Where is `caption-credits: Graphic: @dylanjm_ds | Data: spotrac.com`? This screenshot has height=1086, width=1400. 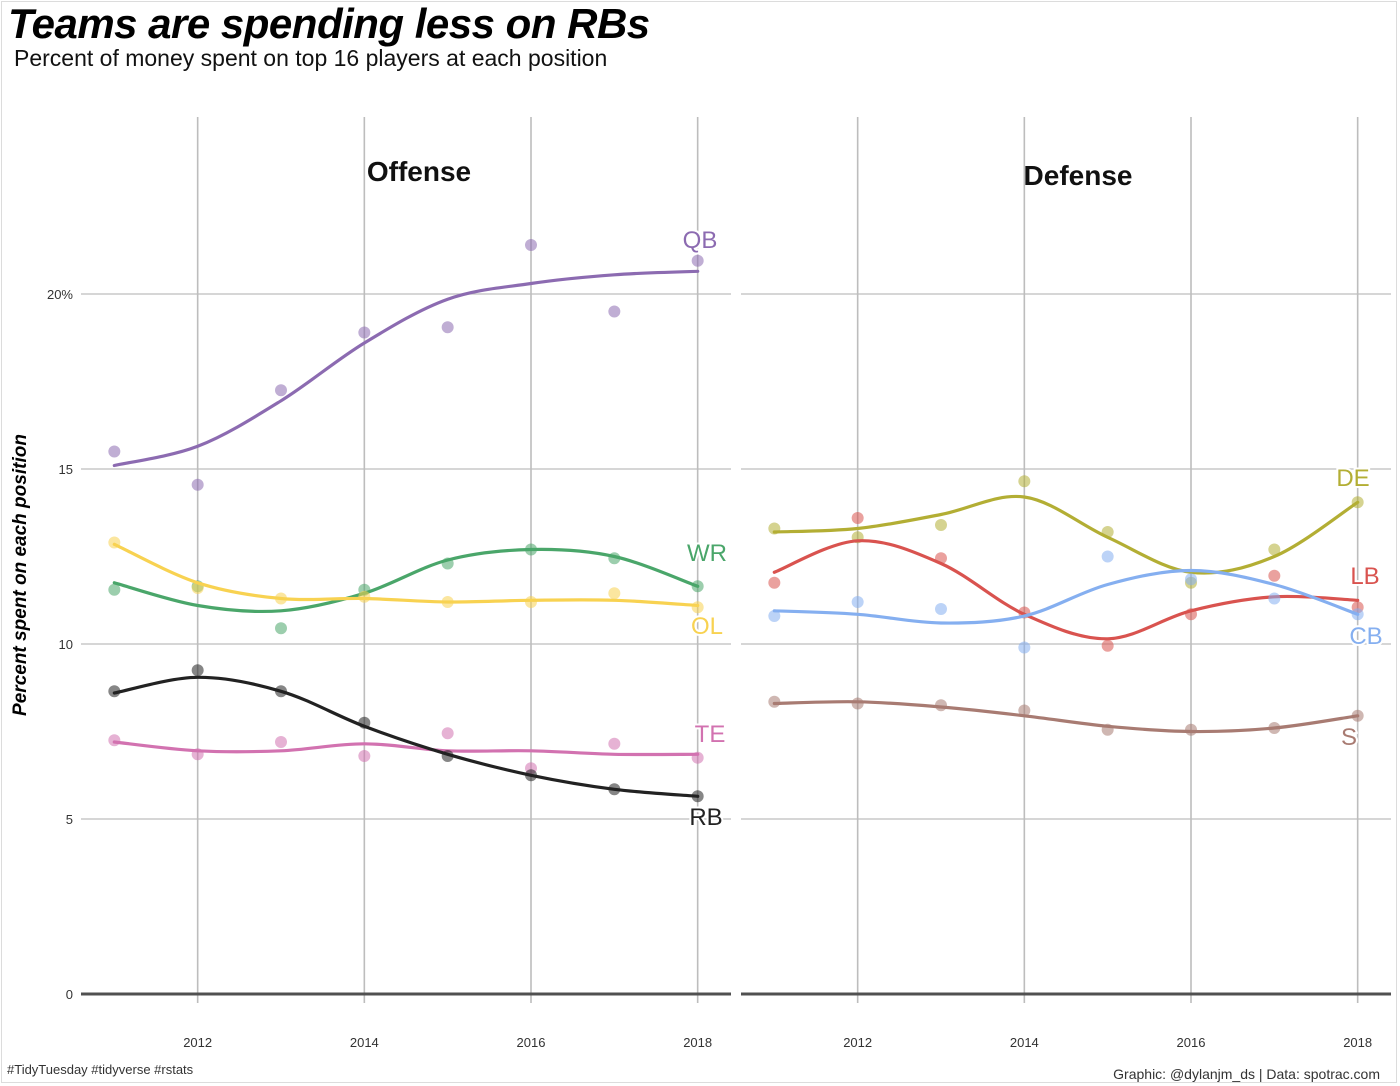
caption-credits: Graphic: @dylanjm_ds | Data: spotrac.com is located at coordinates (1246, 1074).